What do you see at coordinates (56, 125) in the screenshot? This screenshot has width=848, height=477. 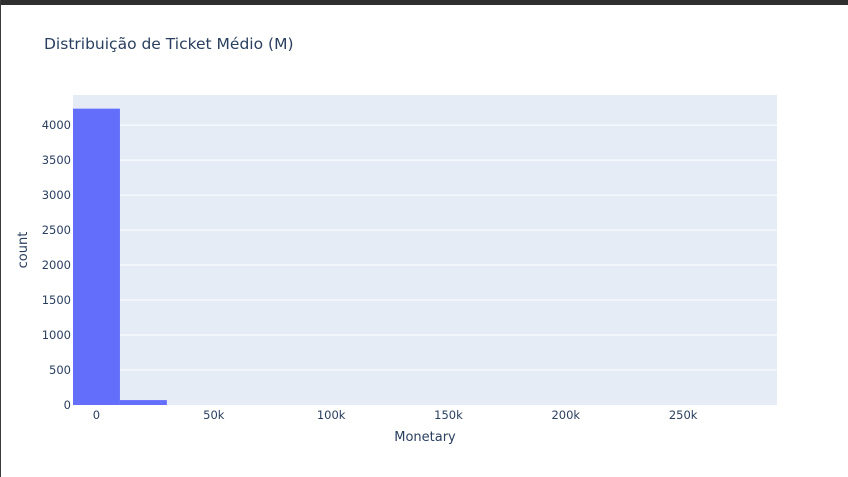 I see `y-tick-label: 4000` at bounding box center [56, 125].